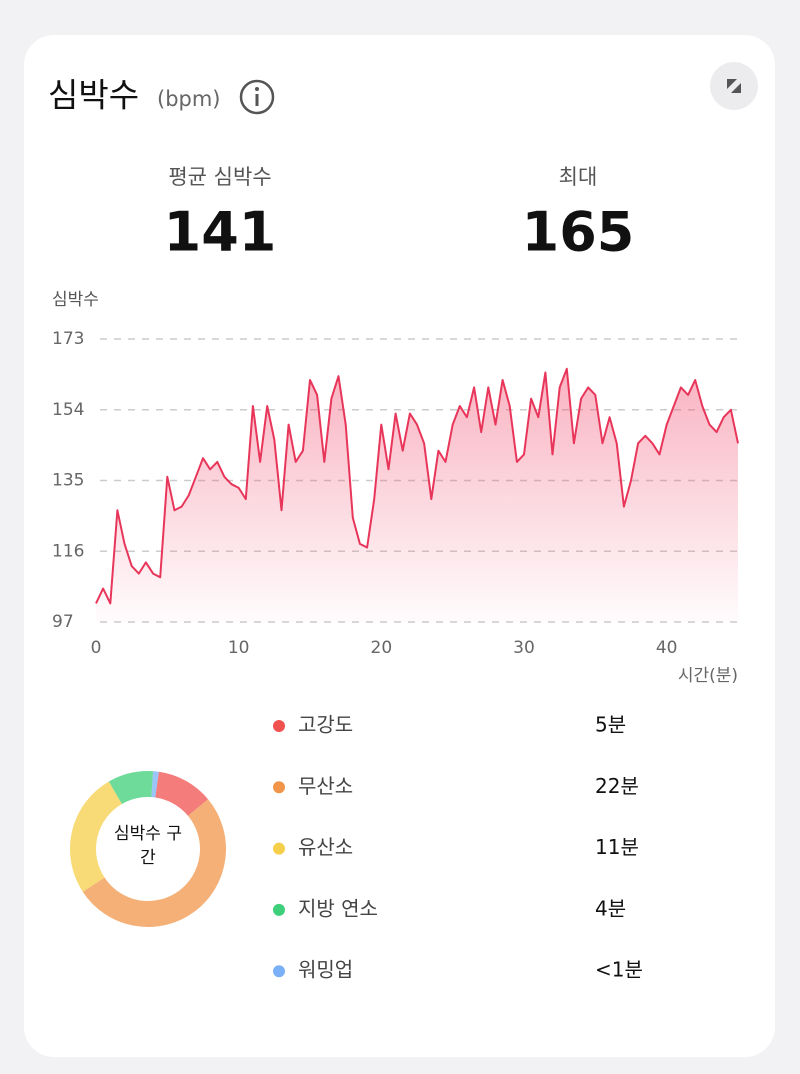 The height and width of the screenshot is (1074, 800). I want to click on zone-duration: 11분, so click(617, 847).